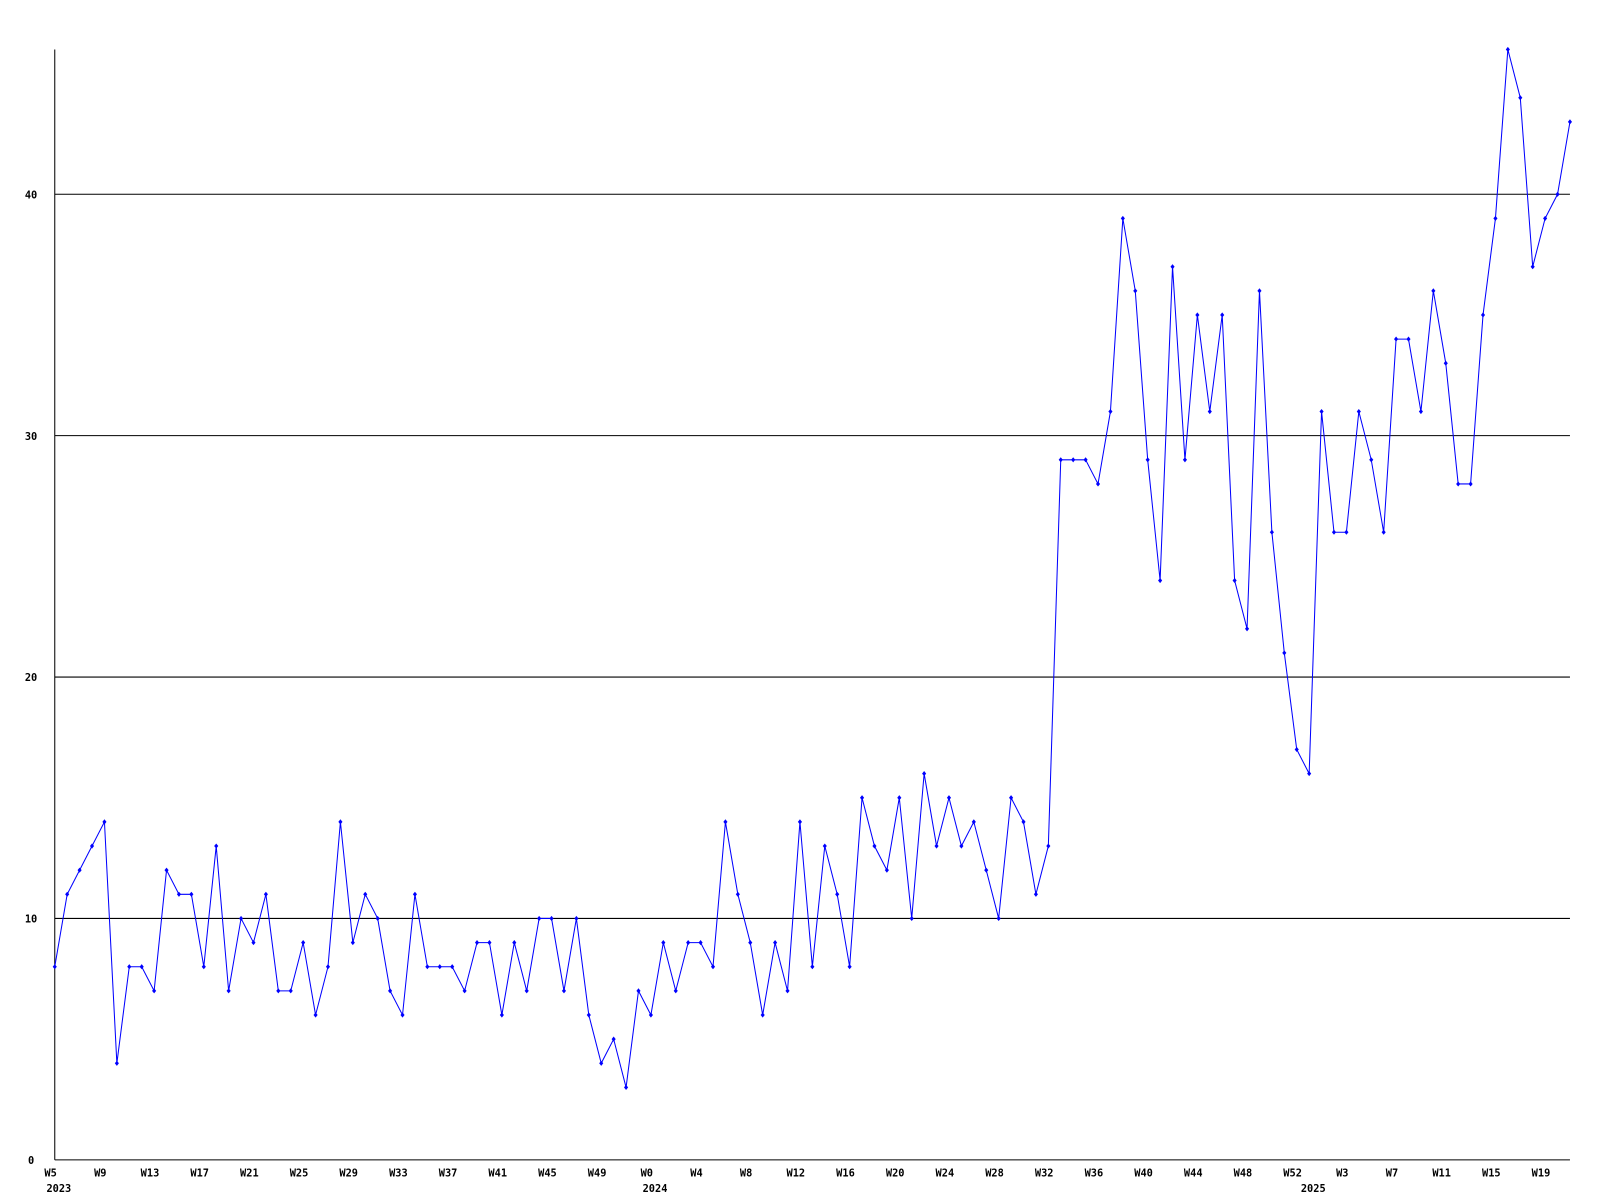 The image size is (1600, 1200). What do you see at coordinates (31, 1161) in the screenshot?
I see `y-tick-label: 0` at bounding box center [31, 1161].